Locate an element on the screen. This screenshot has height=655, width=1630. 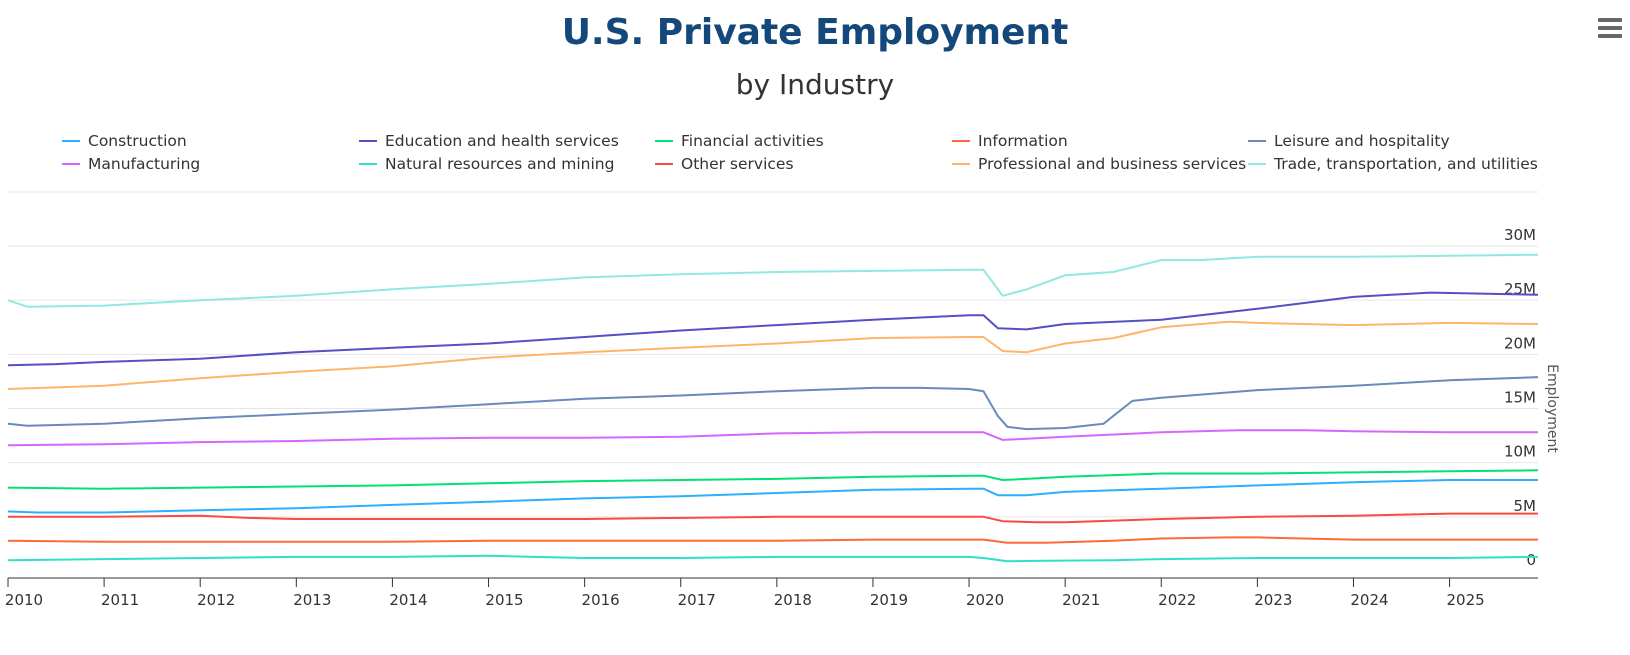
legend-item-trade-transportation-and-utilities: Trade, transportation, and utilities is located at coordinates (1393, 164).